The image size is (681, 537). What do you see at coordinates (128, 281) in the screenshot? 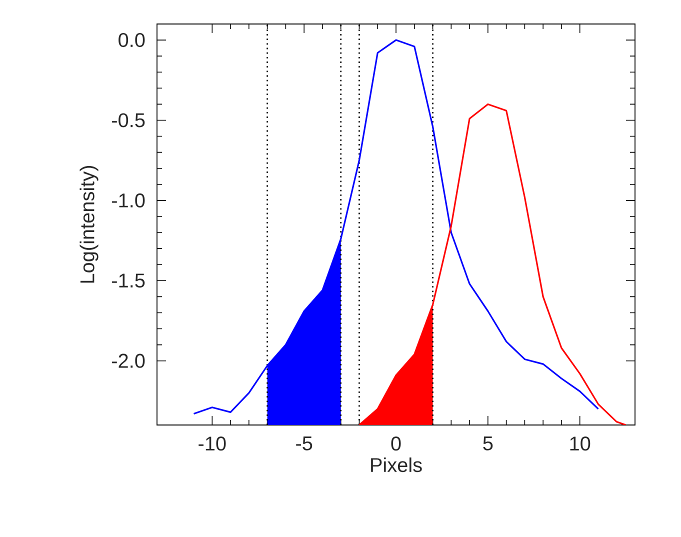
I see `y-tick-label: -1.5` at bounding box center [128, 281].